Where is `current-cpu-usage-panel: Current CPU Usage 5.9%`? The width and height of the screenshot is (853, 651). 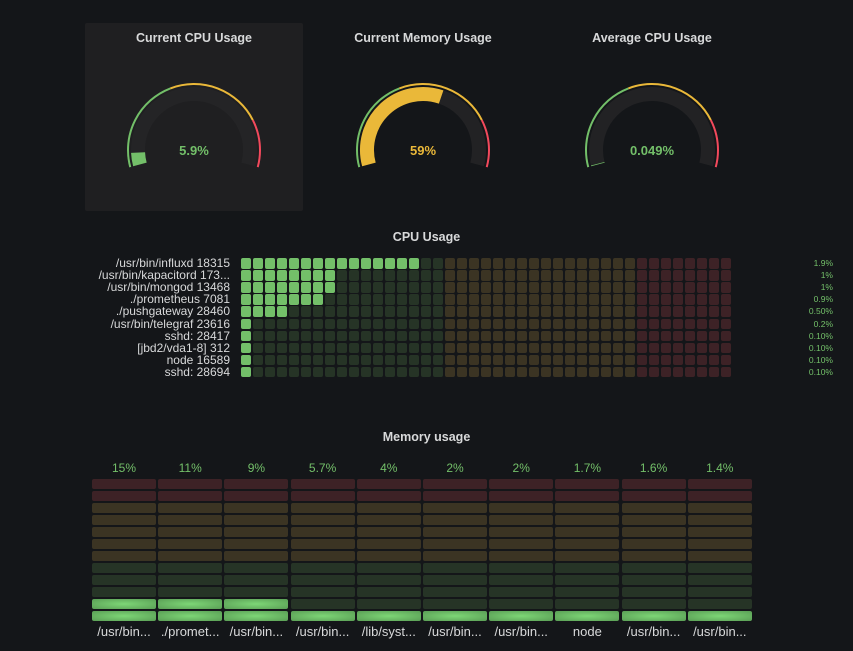 current-cpu-usage-panel: Current CPU Usage 5.9% is located at coordinates (194, 117).